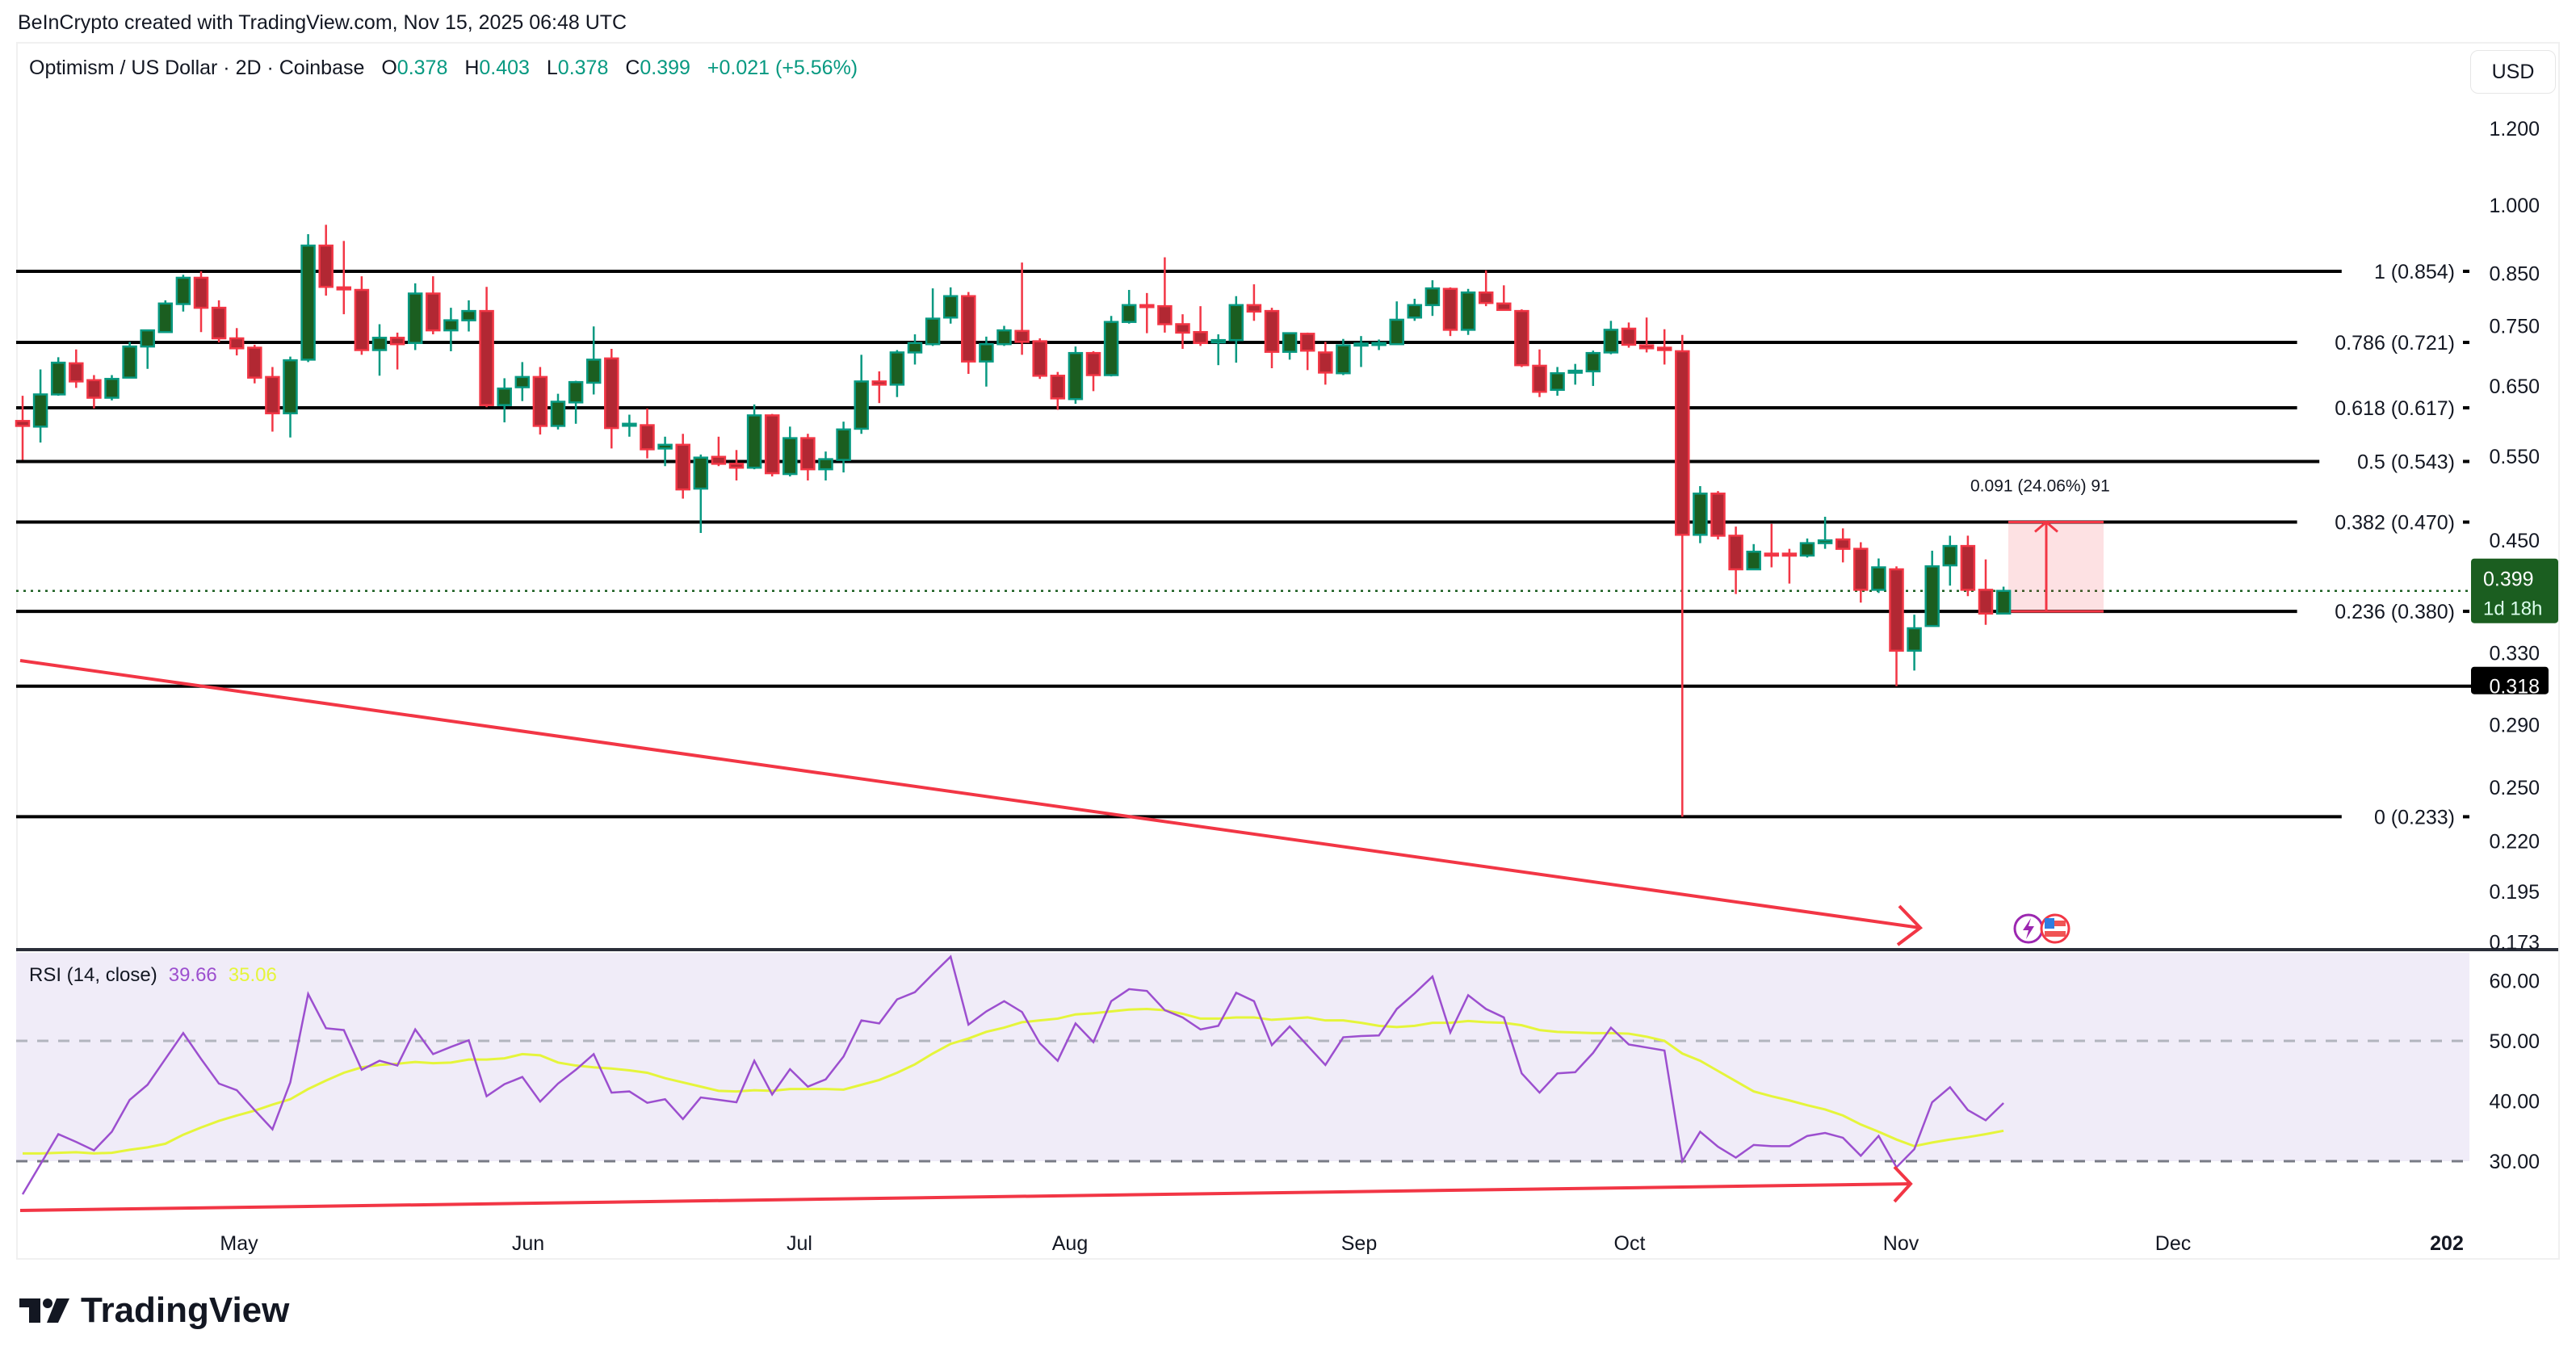 The width and height of the screenshot is (2576, 1355). What do you see at coordinates (2513, 72) in the screenshot?
I see `currency-button: USD` at bounding box center [2513, 72].